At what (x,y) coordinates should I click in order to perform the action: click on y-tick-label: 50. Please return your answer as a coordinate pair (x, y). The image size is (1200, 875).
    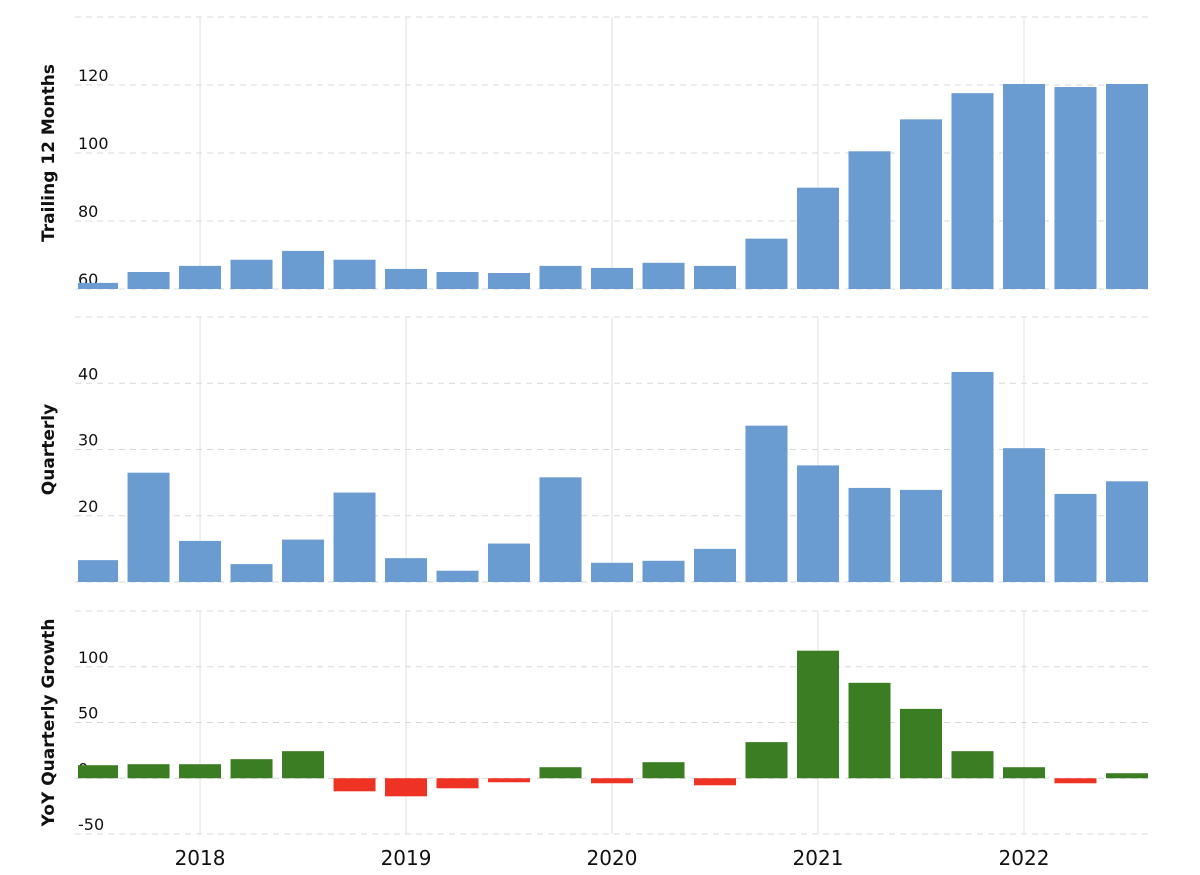
    Looking at the image, I should click on (88, 713).